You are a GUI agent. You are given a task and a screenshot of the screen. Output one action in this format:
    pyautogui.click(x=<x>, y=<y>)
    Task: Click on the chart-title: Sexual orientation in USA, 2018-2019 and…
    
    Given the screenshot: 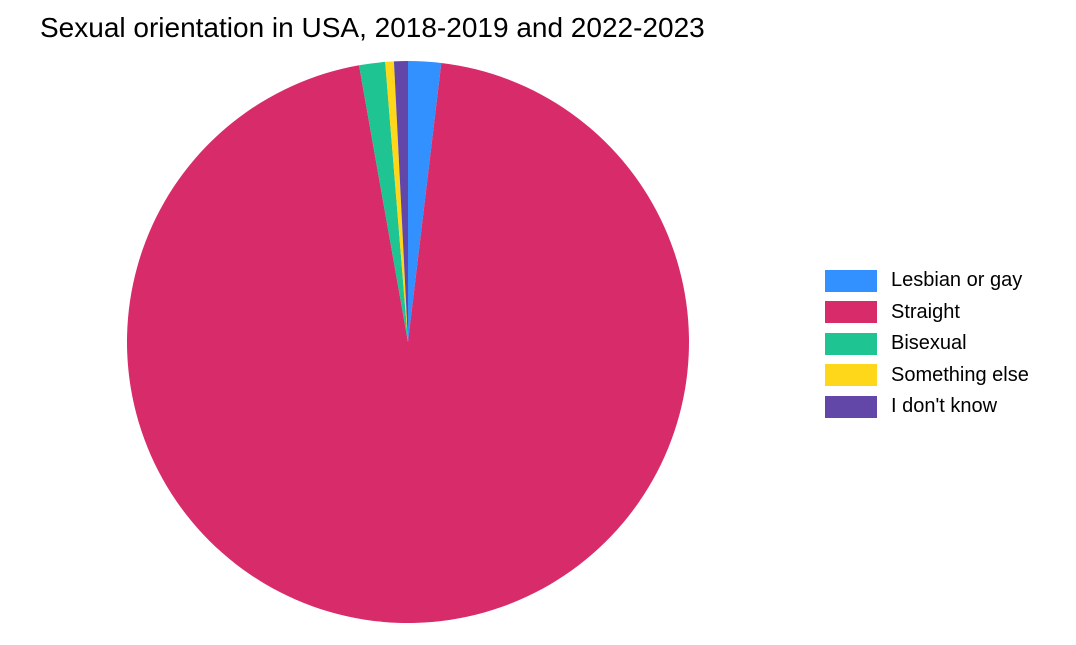 What is the action you would take?
    pyautogui.click(x=372, y=27)
    